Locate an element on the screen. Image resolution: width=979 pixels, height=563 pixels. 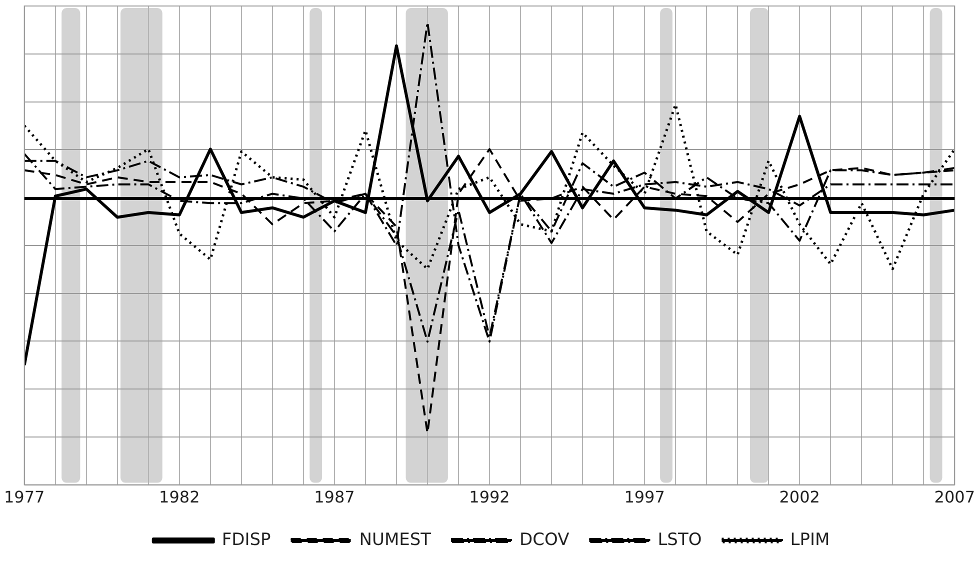
legend-label: LSTO is located at coordinates (680, 540).